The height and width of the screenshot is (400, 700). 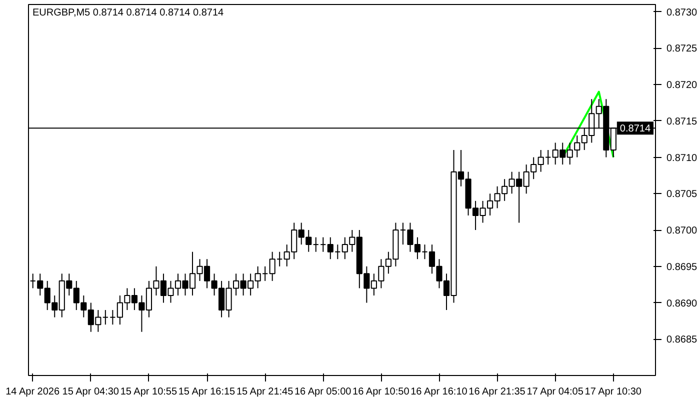 What do you see at coordinates (265, 392) in the screenshot?
I see `x-tick-label: 15 Apr 21:45` at bounding box center [265, 392].